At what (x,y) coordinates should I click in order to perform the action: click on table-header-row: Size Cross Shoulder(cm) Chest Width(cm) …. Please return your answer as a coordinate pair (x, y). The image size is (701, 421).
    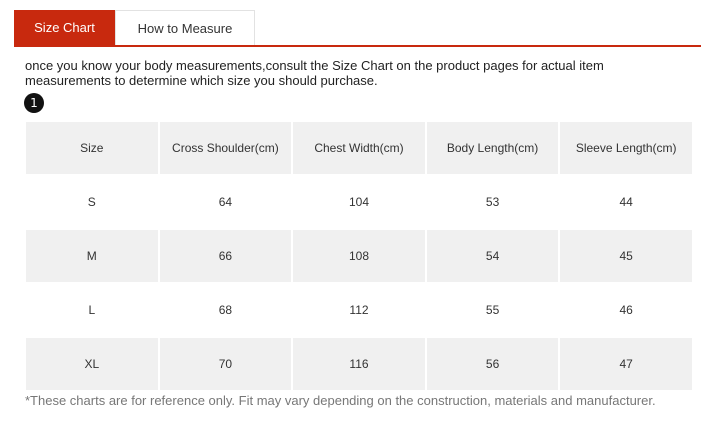
    Looking at the image, I should click on (359, 148).